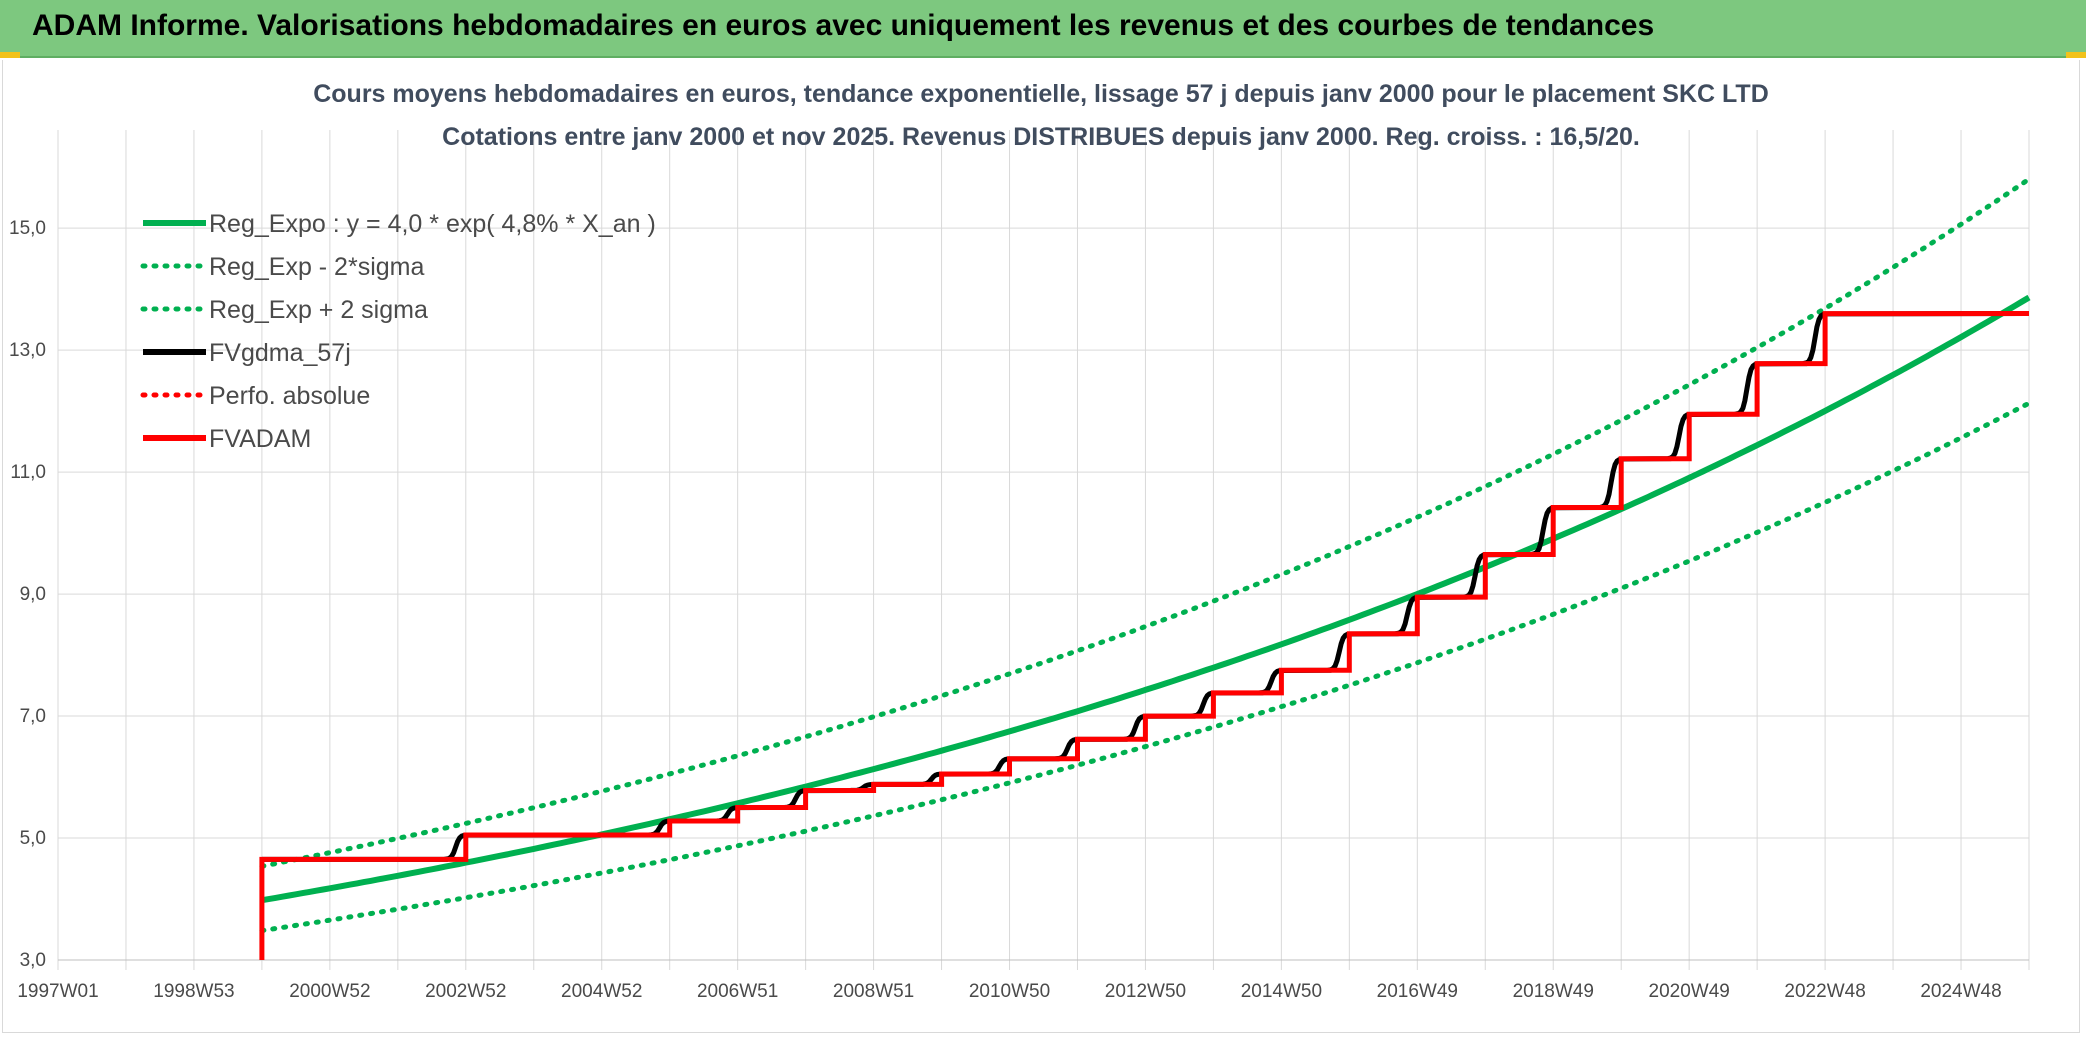  What do you see at coordinates (1281, 991) in the screenshot?
I see `x-tick-label: 2014W50` at bounding box center [1281, 991].